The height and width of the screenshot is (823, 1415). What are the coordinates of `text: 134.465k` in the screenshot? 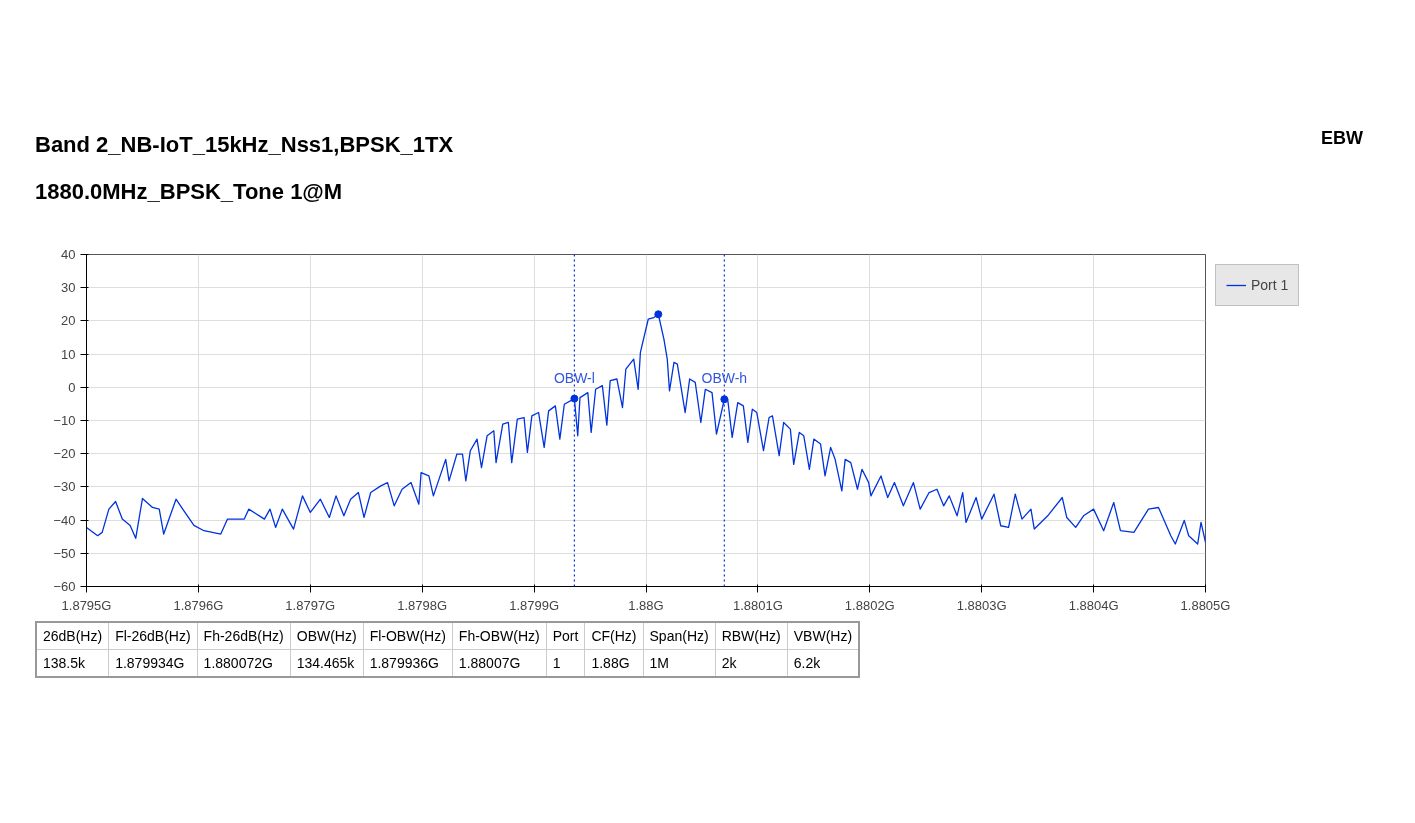 It's located at (327, 663).